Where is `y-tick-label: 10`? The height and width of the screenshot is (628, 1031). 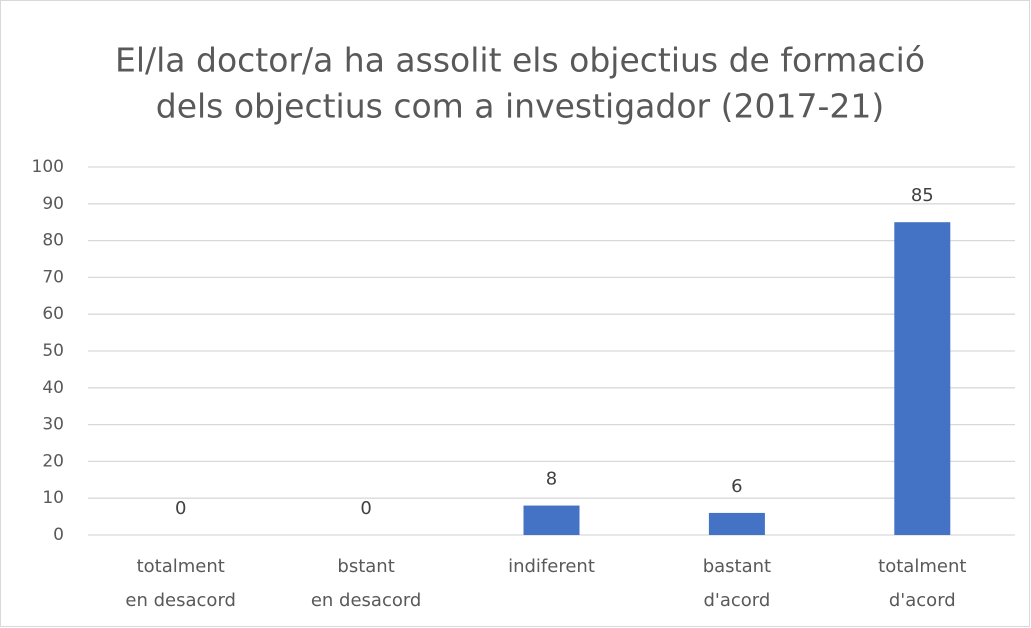
y-tick-label: 10 is located at coordinates (53, 498).